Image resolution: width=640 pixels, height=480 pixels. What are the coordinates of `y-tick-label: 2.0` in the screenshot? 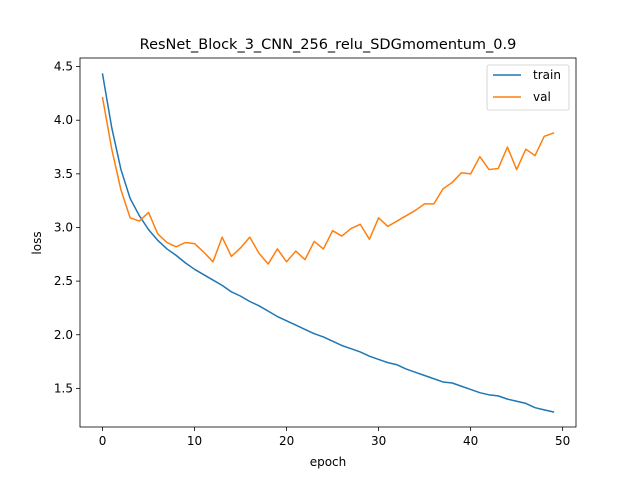 It's located at (63, 335).